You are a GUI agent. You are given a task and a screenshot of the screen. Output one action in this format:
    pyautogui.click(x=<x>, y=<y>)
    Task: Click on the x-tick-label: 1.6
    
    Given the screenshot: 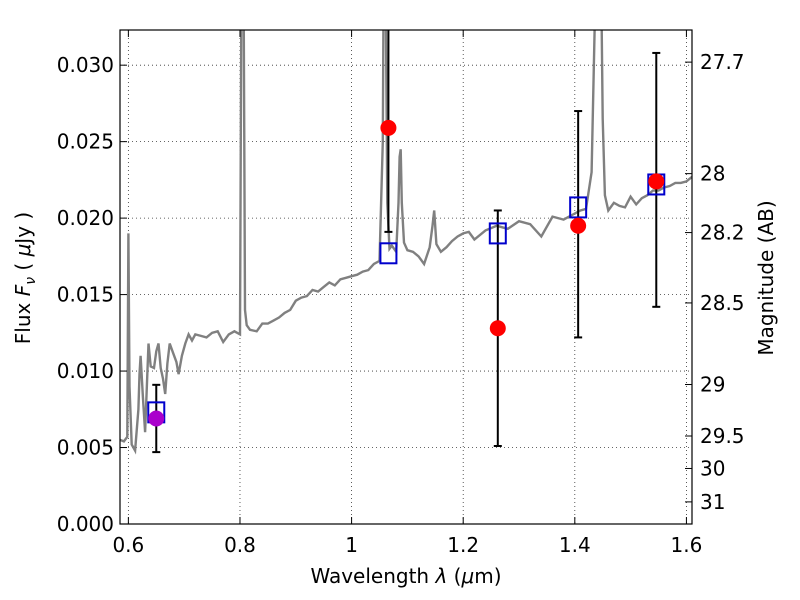 What is the action you would take?
    pyautogui.click(x=687, y=545)
    